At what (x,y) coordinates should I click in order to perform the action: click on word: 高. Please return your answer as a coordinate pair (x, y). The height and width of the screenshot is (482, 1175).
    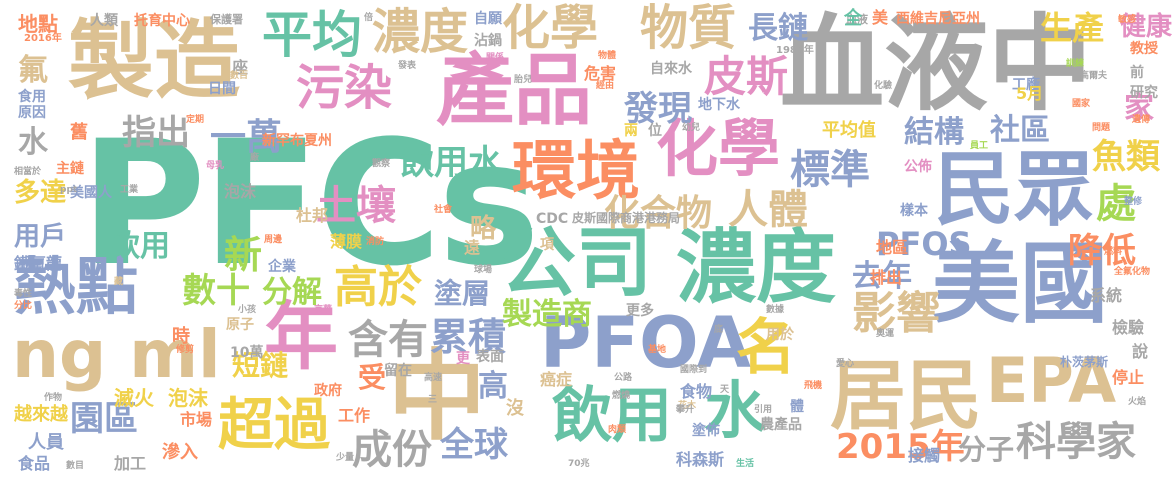
    Looking at the image, I should click on (493, 386).